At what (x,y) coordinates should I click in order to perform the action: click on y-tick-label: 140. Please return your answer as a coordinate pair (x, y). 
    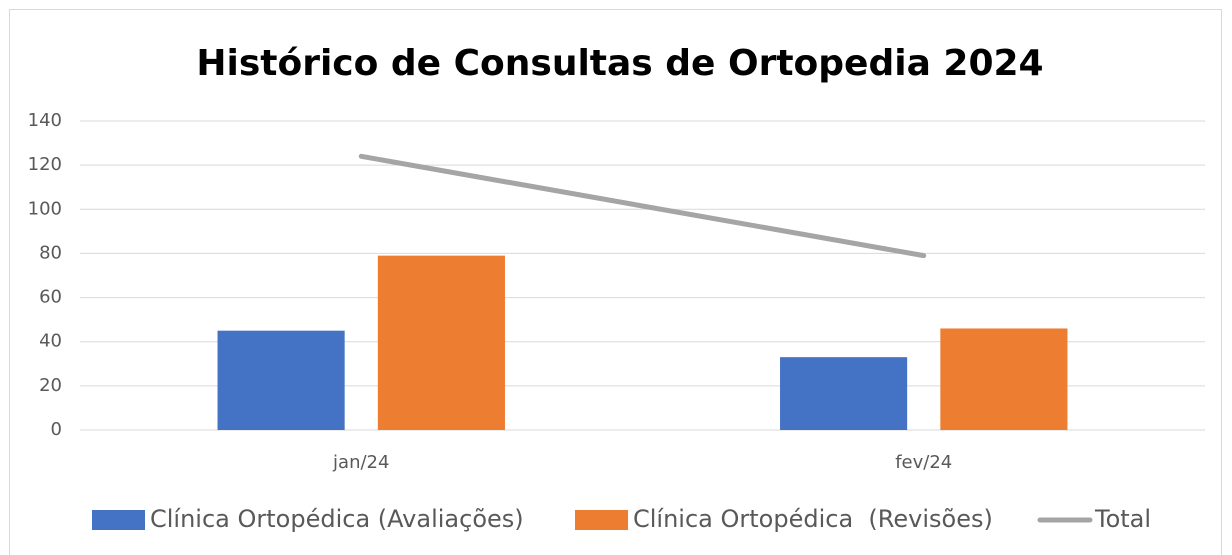
    Looking at the image, I should click on (45, 120).